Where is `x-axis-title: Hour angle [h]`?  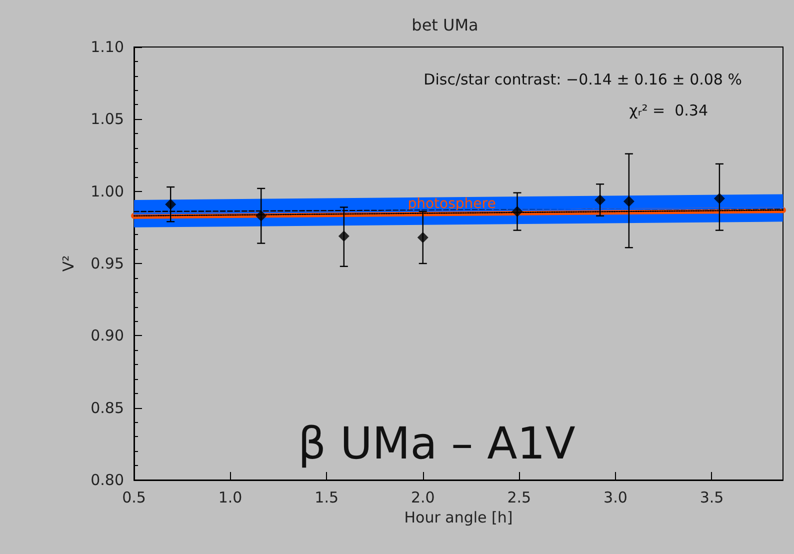 x-axis-title: Hour angle [h] is located at coordinates (458, 517).